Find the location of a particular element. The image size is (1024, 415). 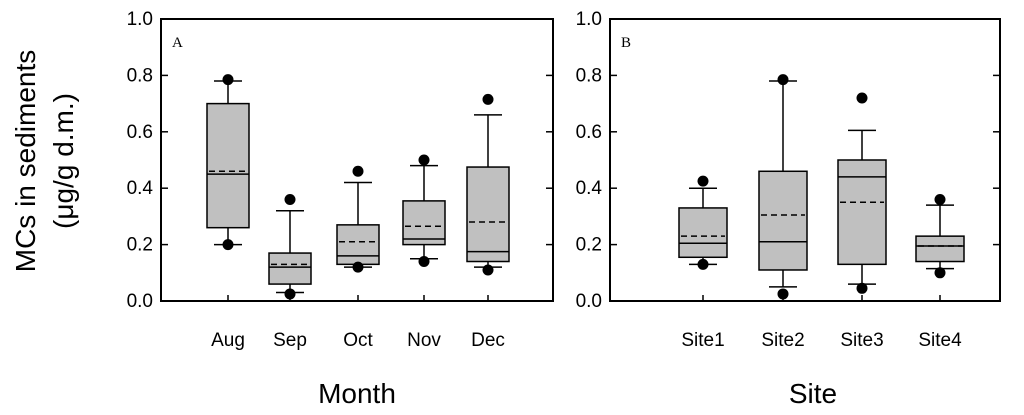

x-tick-label: Sep is located at coordinates (290, 340).